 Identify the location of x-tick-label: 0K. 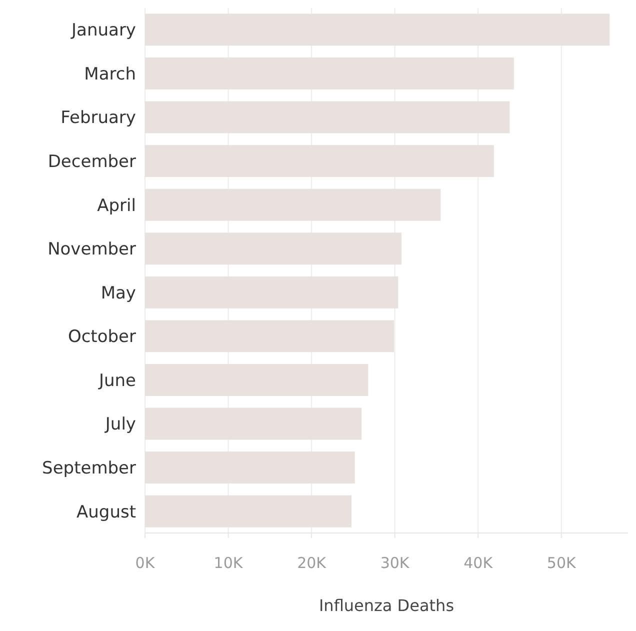
(145, 563).